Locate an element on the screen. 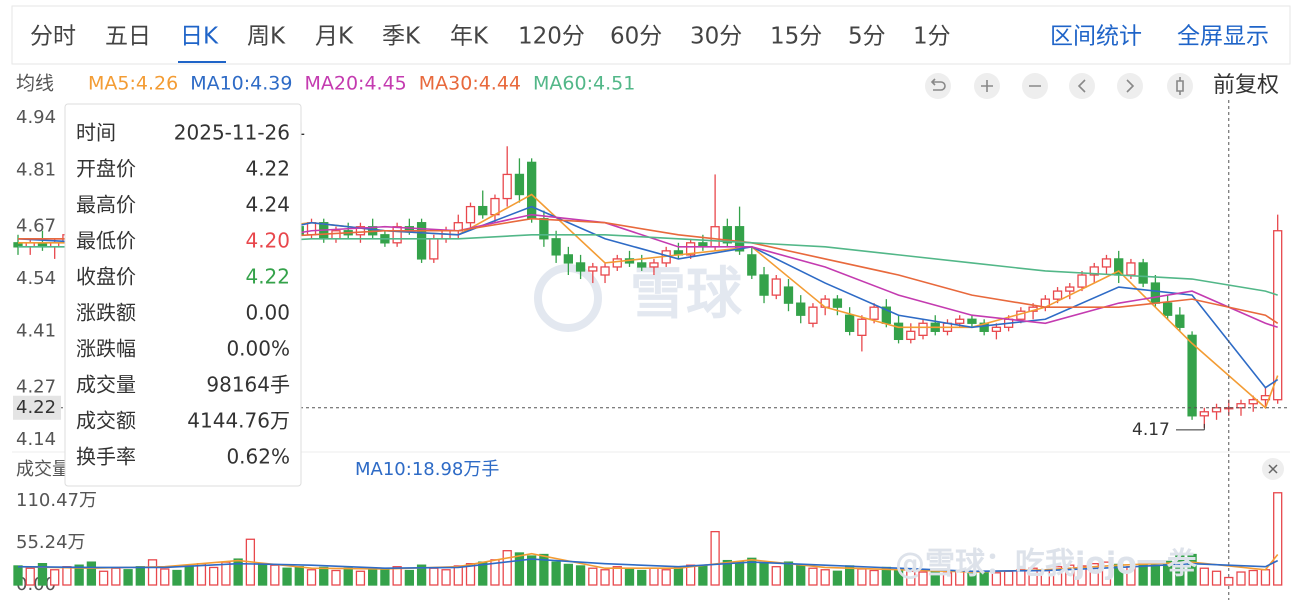 The width and height of the screenshot is (1293, 603). period-tab: 30分 is located at coordinates (716, 37).